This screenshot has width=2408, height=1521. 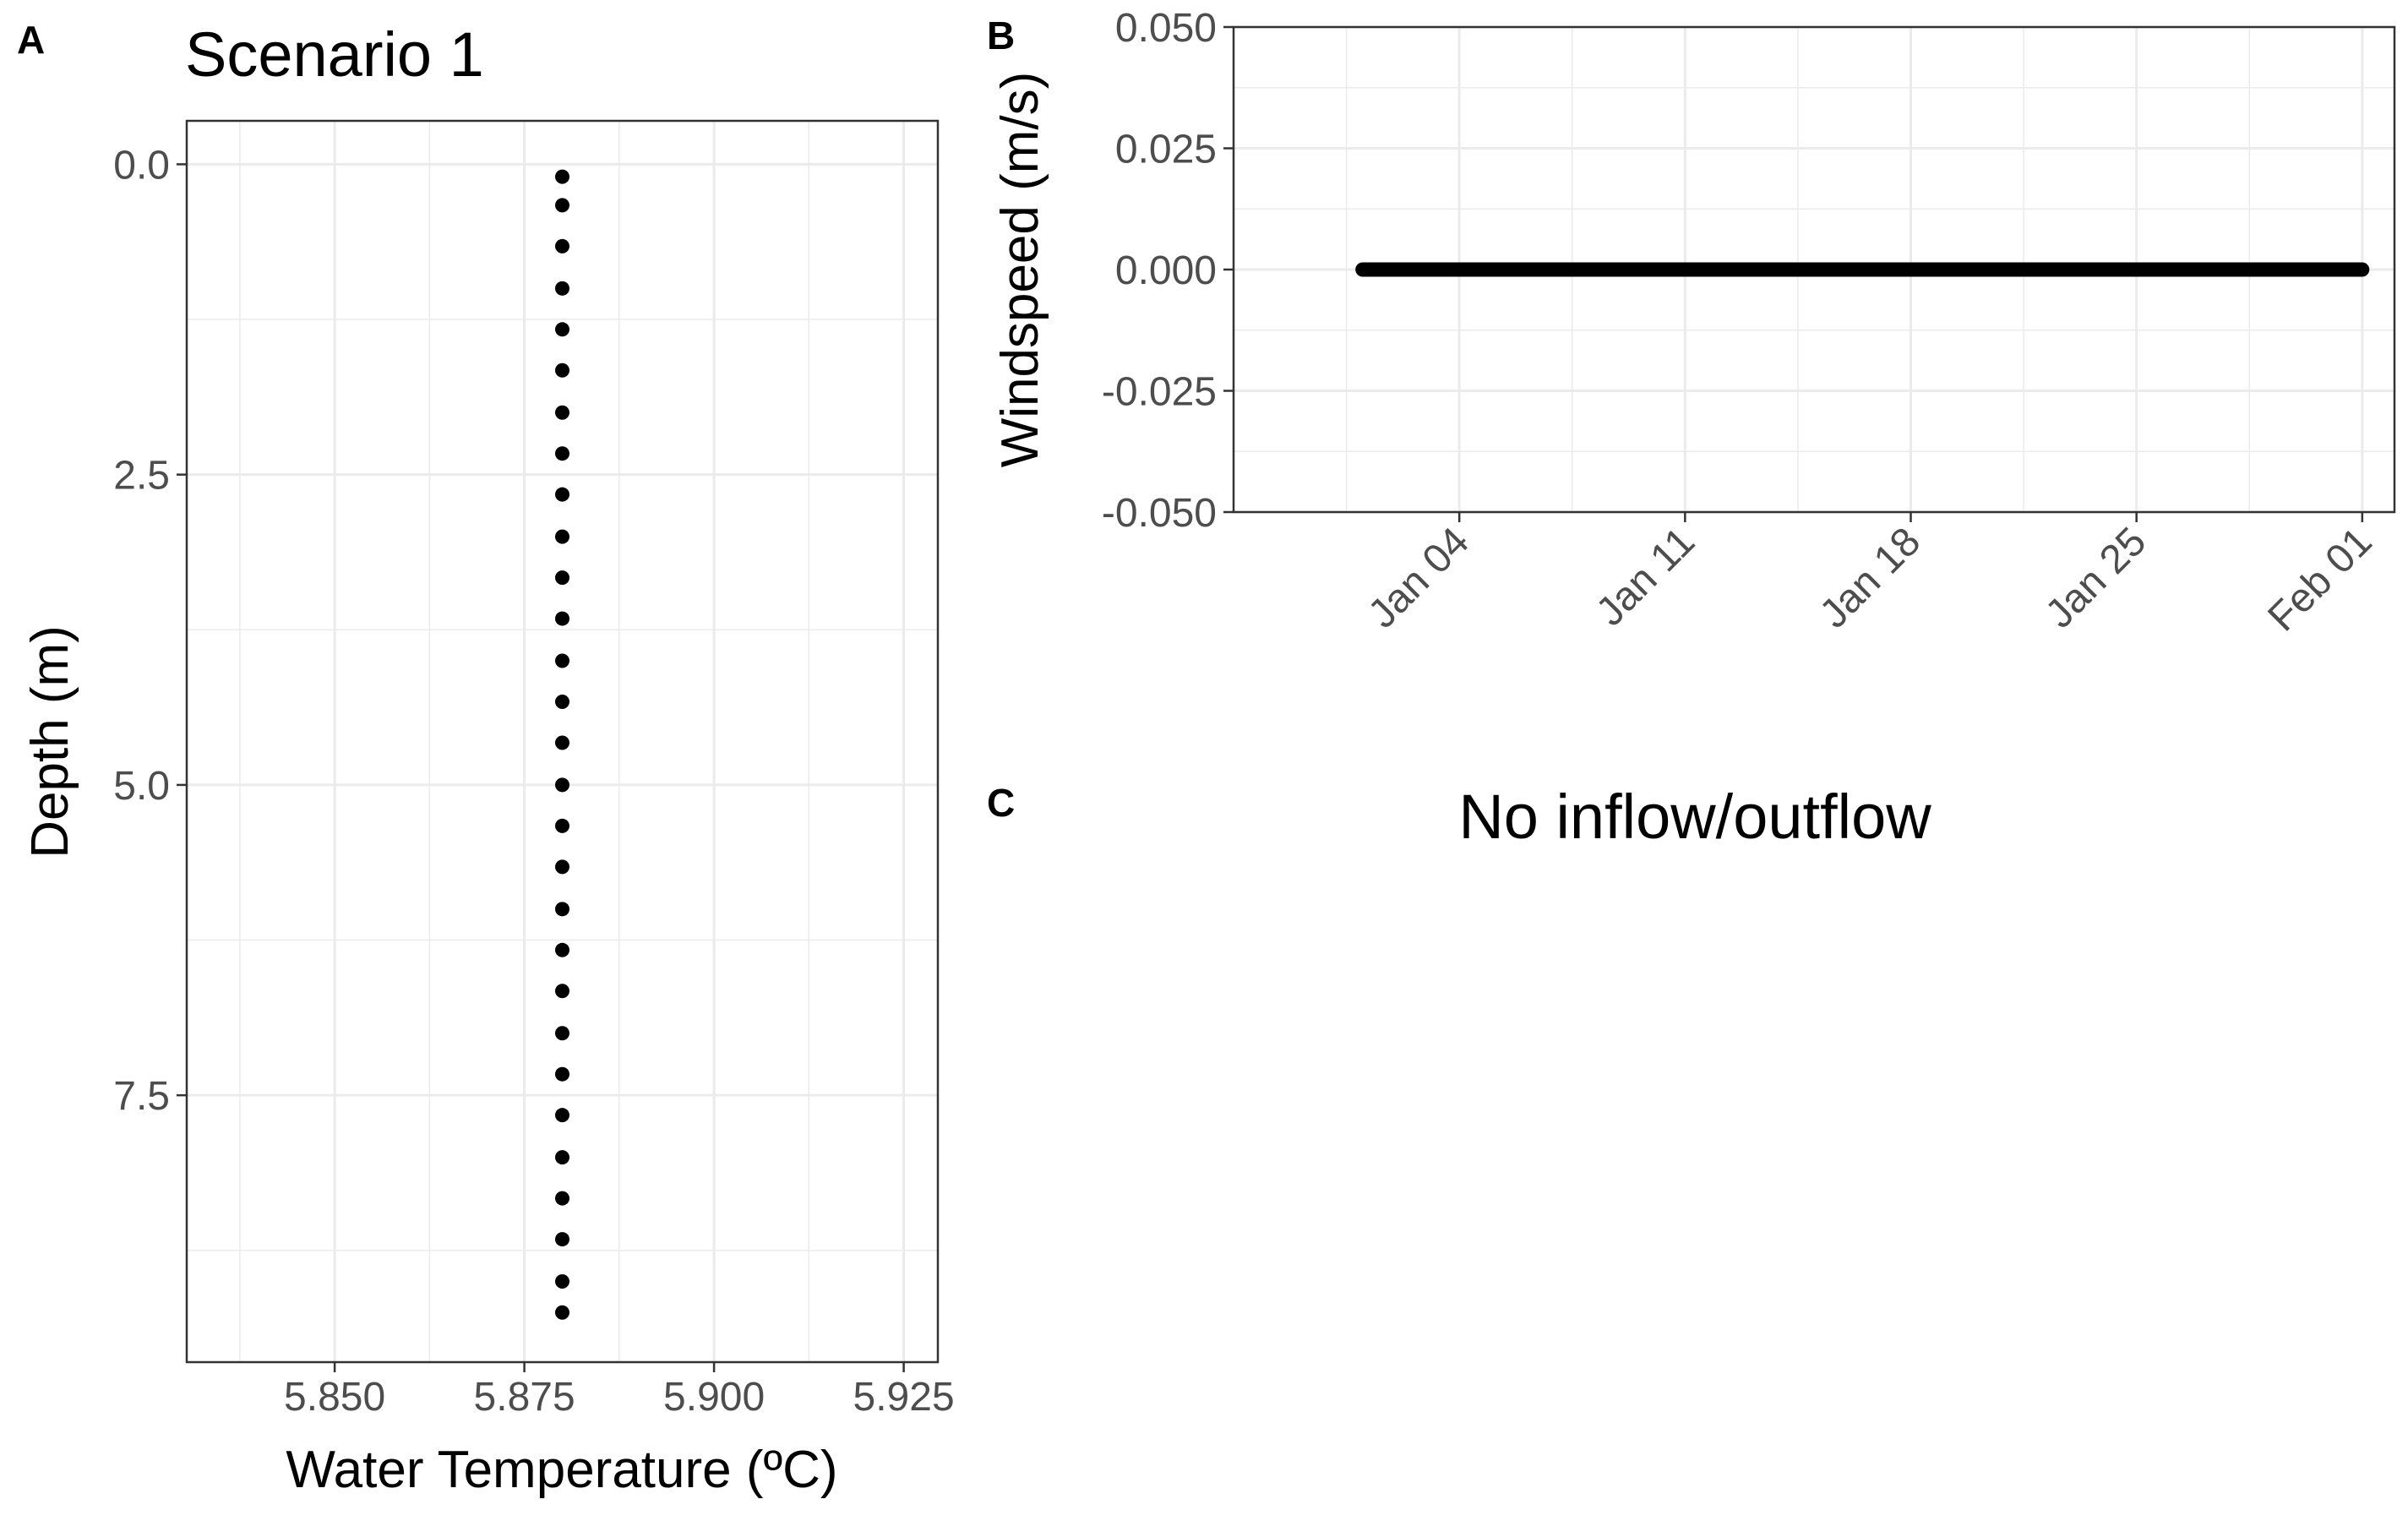 I want to click on chart-b-y-tick-label: 0.025, so click(x=1166, y=150).